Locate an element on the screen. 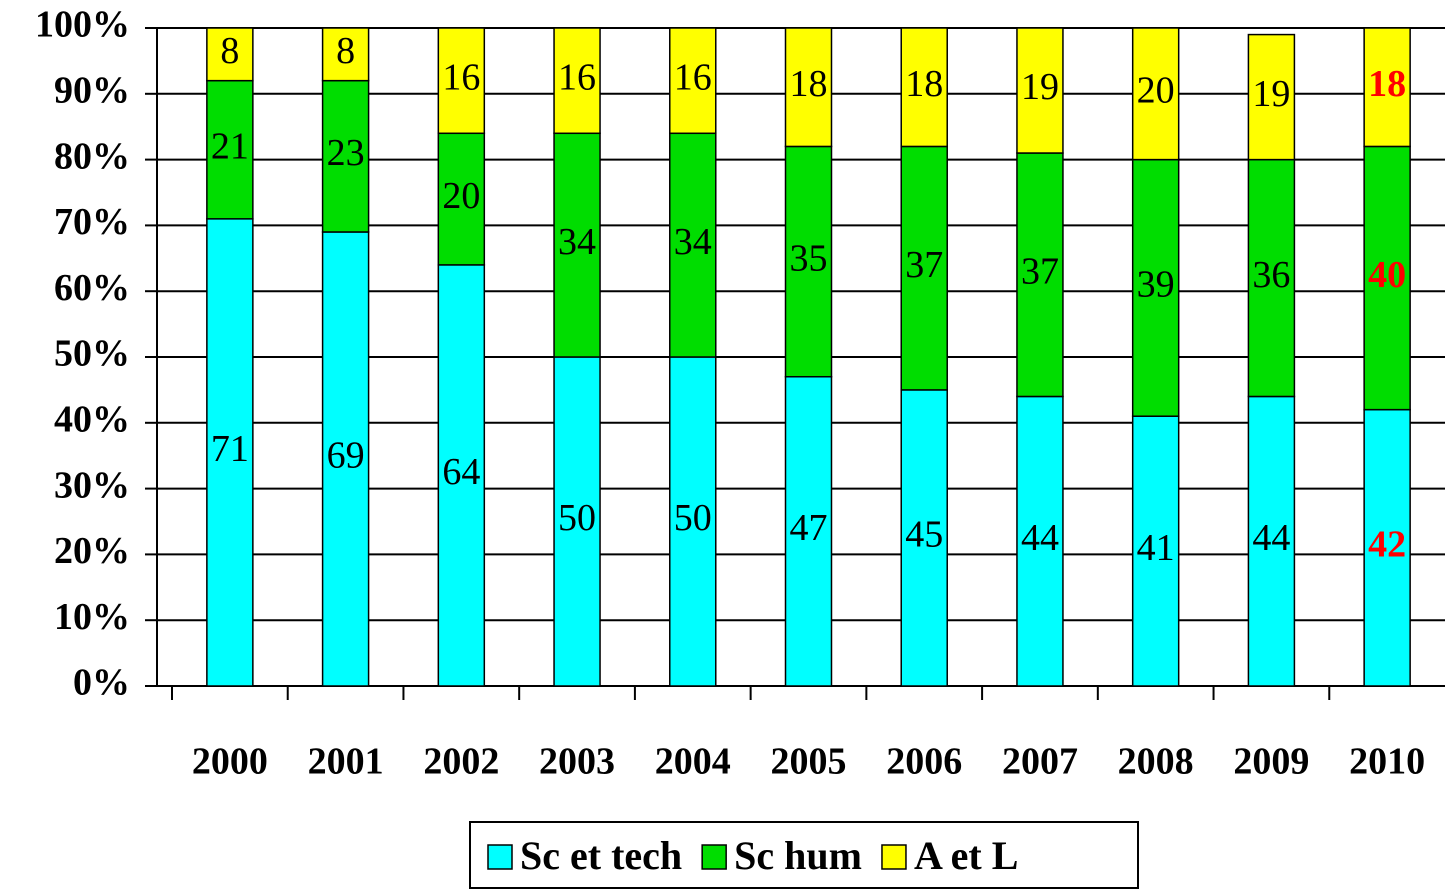 Image resolution: width=1445 pixels, height=889 pixels. y-tick-label: 70% is located at coordinates (92, 222).